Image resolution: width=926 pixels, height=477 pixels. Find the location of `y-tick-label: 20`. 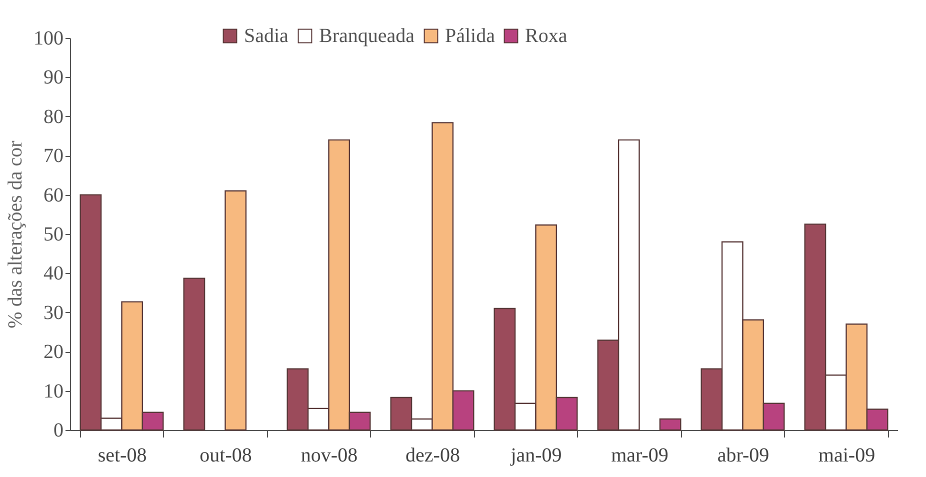

y-tick-label: 20 is located at coordinates (54, 352).